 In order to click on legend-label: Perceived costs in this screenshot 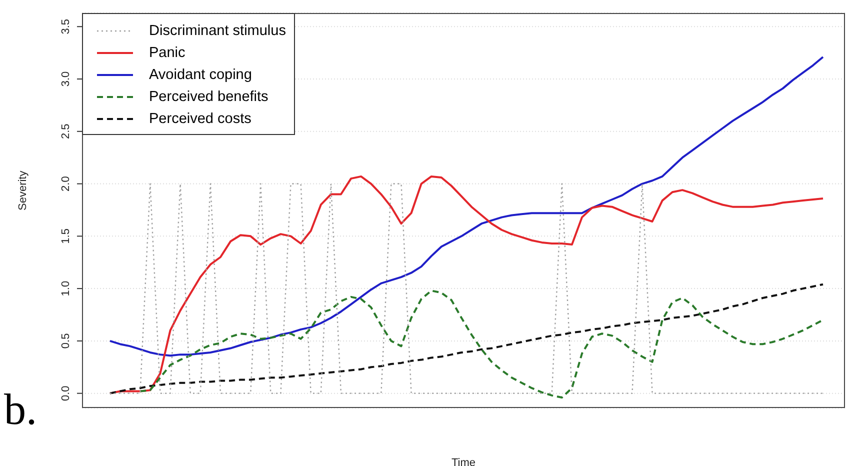, I will do `click(200, 119)`.